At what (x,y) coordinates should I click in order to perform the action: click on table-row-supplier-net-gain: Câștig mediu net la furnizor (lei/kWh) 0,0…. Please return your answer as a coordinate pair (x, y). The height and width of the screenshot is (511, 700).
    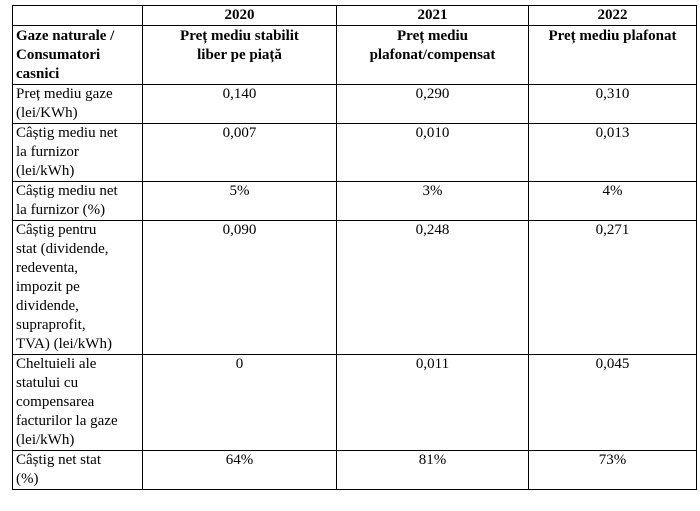
    Looking at the image, I should click on (354, 152).